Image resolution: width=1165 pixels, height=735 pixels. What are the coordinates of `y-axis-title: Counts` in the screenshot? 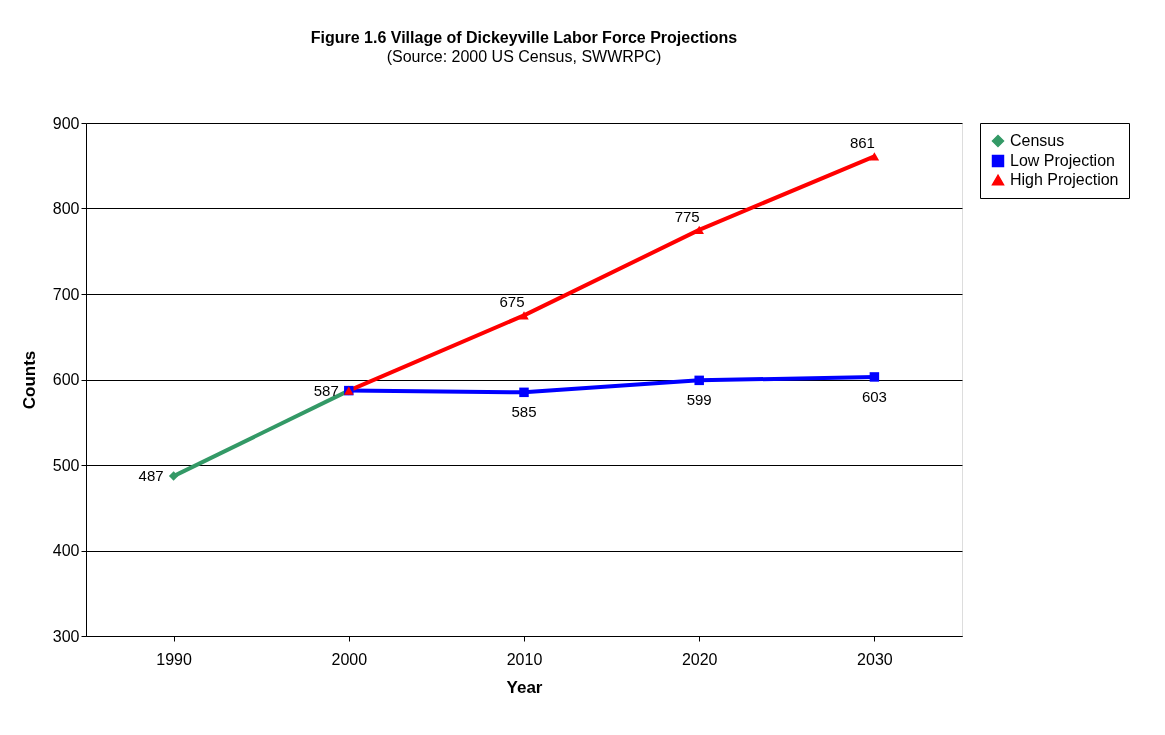 It's located at (29, 380).